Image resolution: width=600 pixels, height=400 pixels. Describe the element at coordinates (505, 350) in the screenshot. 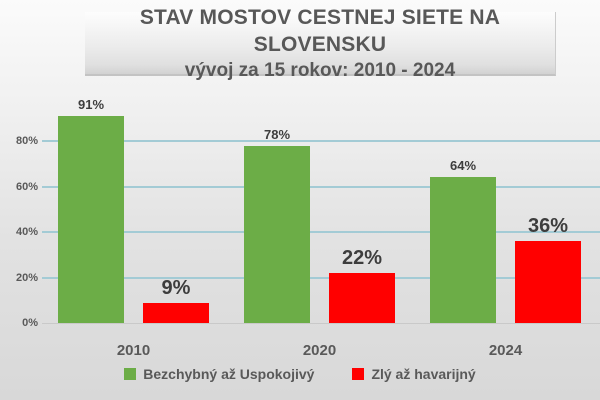

I see `x-axis-label-2024: 2024` at that location.